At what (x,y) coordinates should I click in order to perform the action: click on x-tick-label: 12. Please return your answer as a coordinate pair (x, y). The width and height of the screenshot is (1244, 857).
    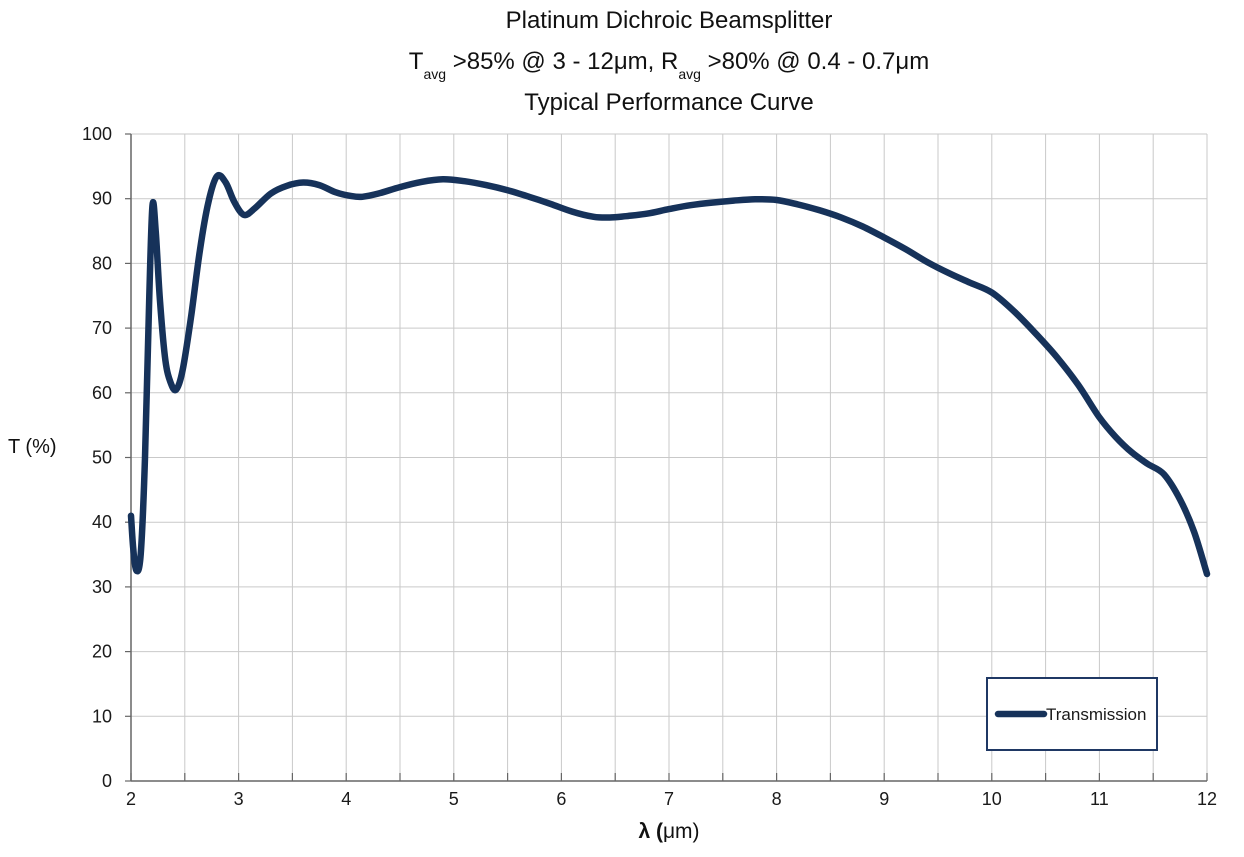
    Looking at the image, I should click on (1207, 799).